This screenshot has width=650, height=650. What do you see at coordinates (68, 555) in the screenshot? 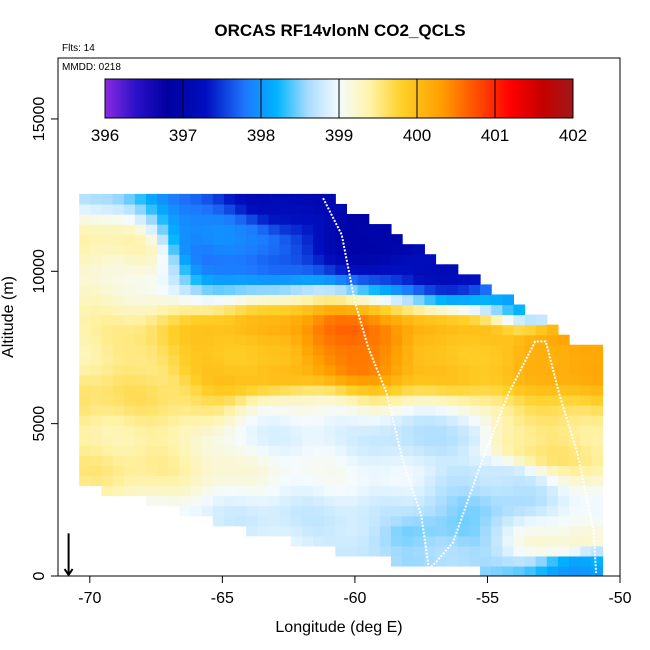
I see `arrow-marker` at bounding box center [68, 555].